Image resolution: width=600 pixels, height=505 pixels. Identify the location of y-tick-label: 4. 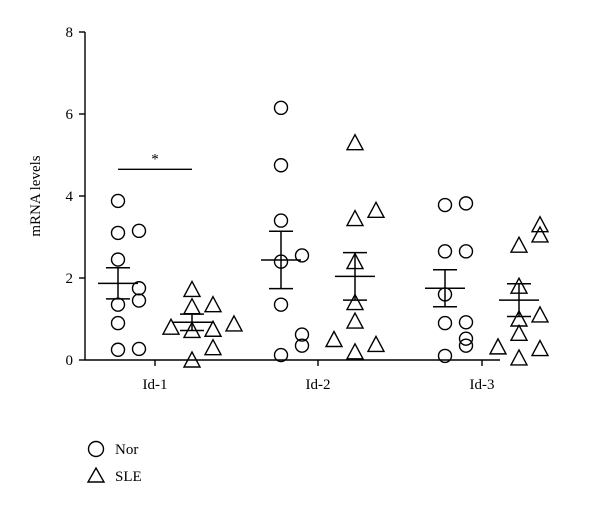
(70, 197).